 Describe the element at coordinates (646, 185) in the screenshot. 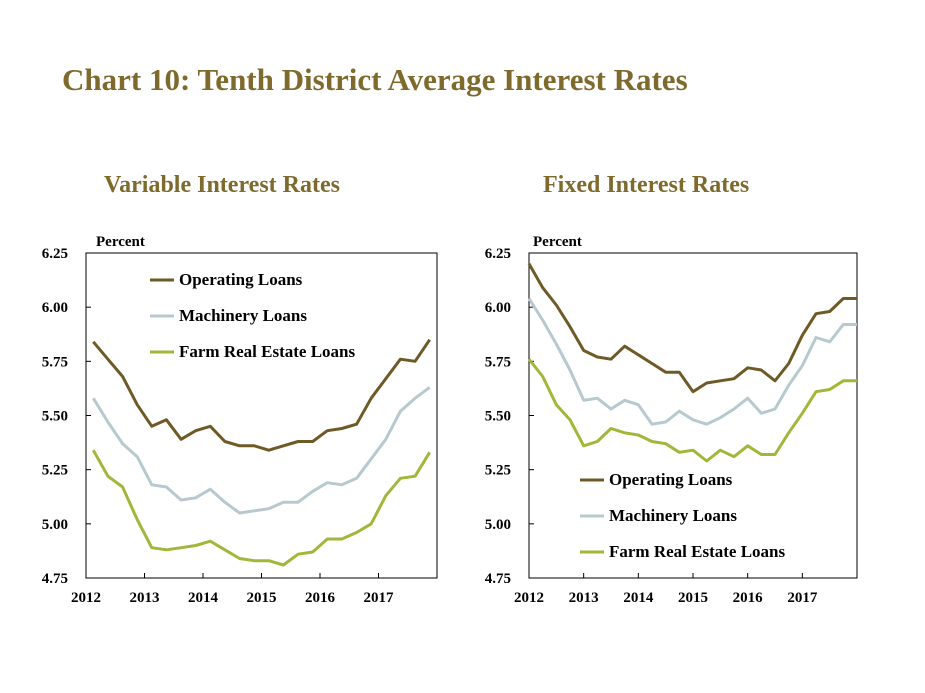

I see `fixed-rates-chart-title: Fixed Interest Rates` at that location.